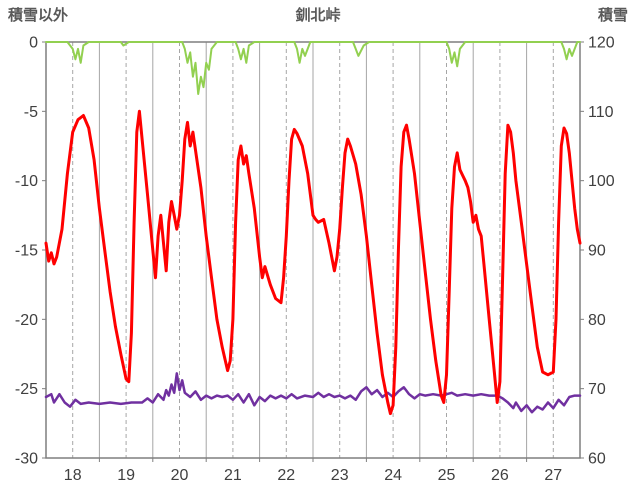 The image size is (636, 501). I want to click on right-axis-title: 積雪, so click(612, 15).